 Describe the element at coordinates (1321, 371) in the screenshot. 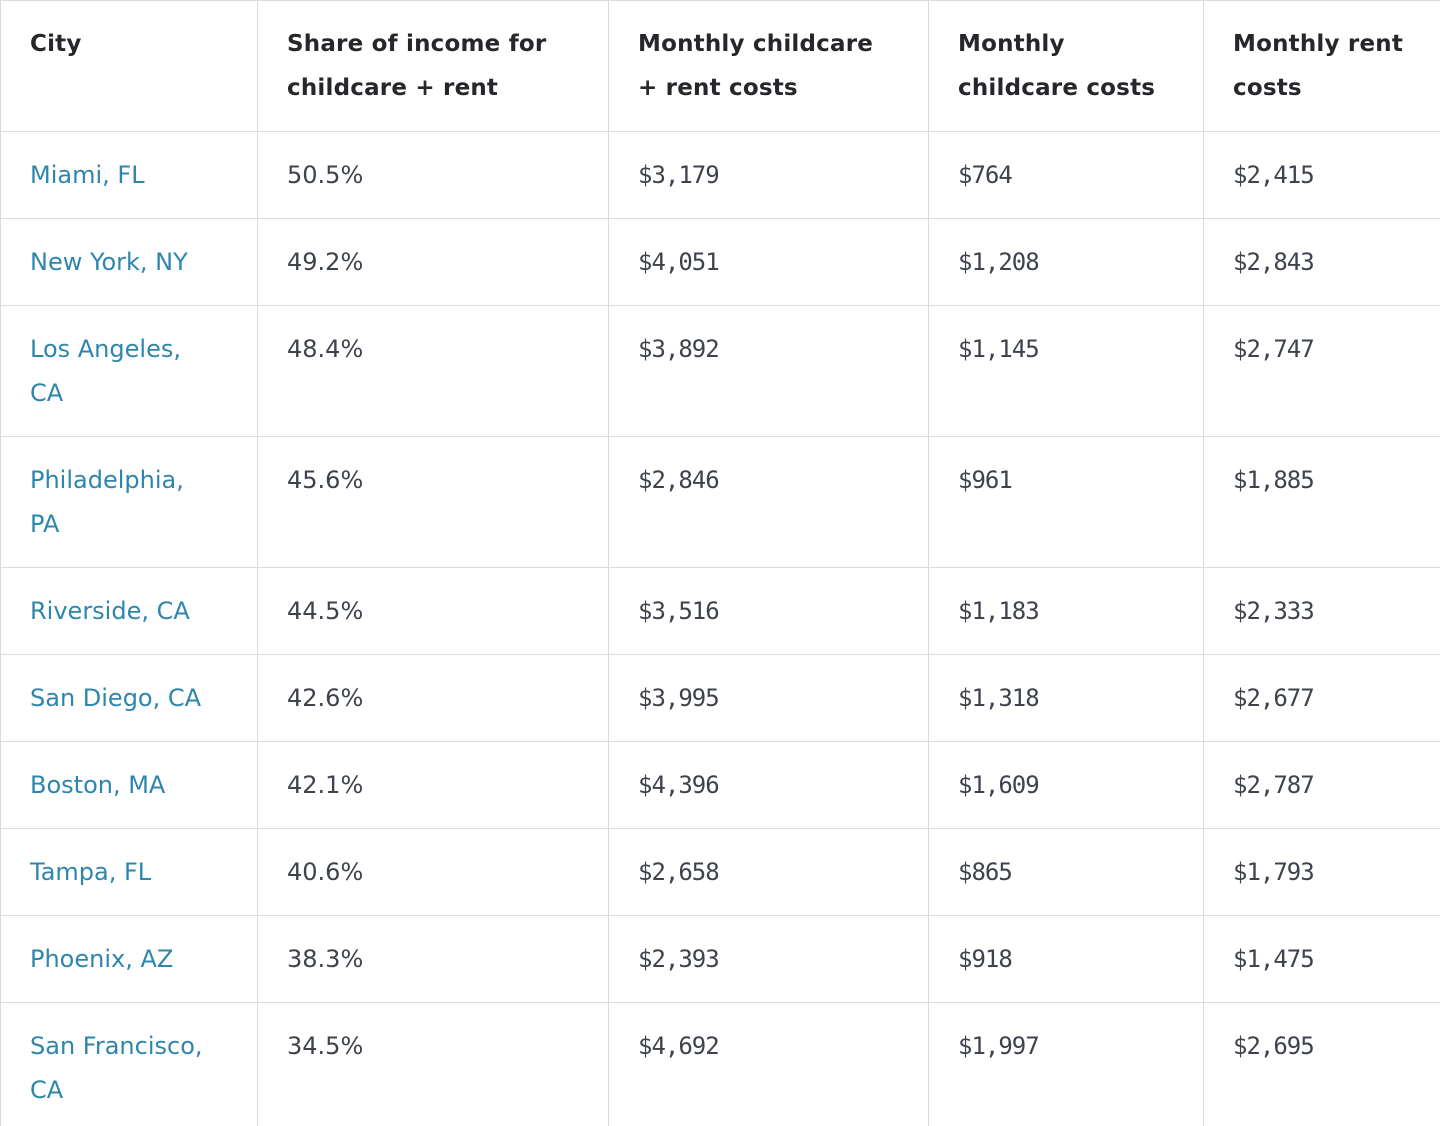

I see `rent-cell: $2,747` at that location.